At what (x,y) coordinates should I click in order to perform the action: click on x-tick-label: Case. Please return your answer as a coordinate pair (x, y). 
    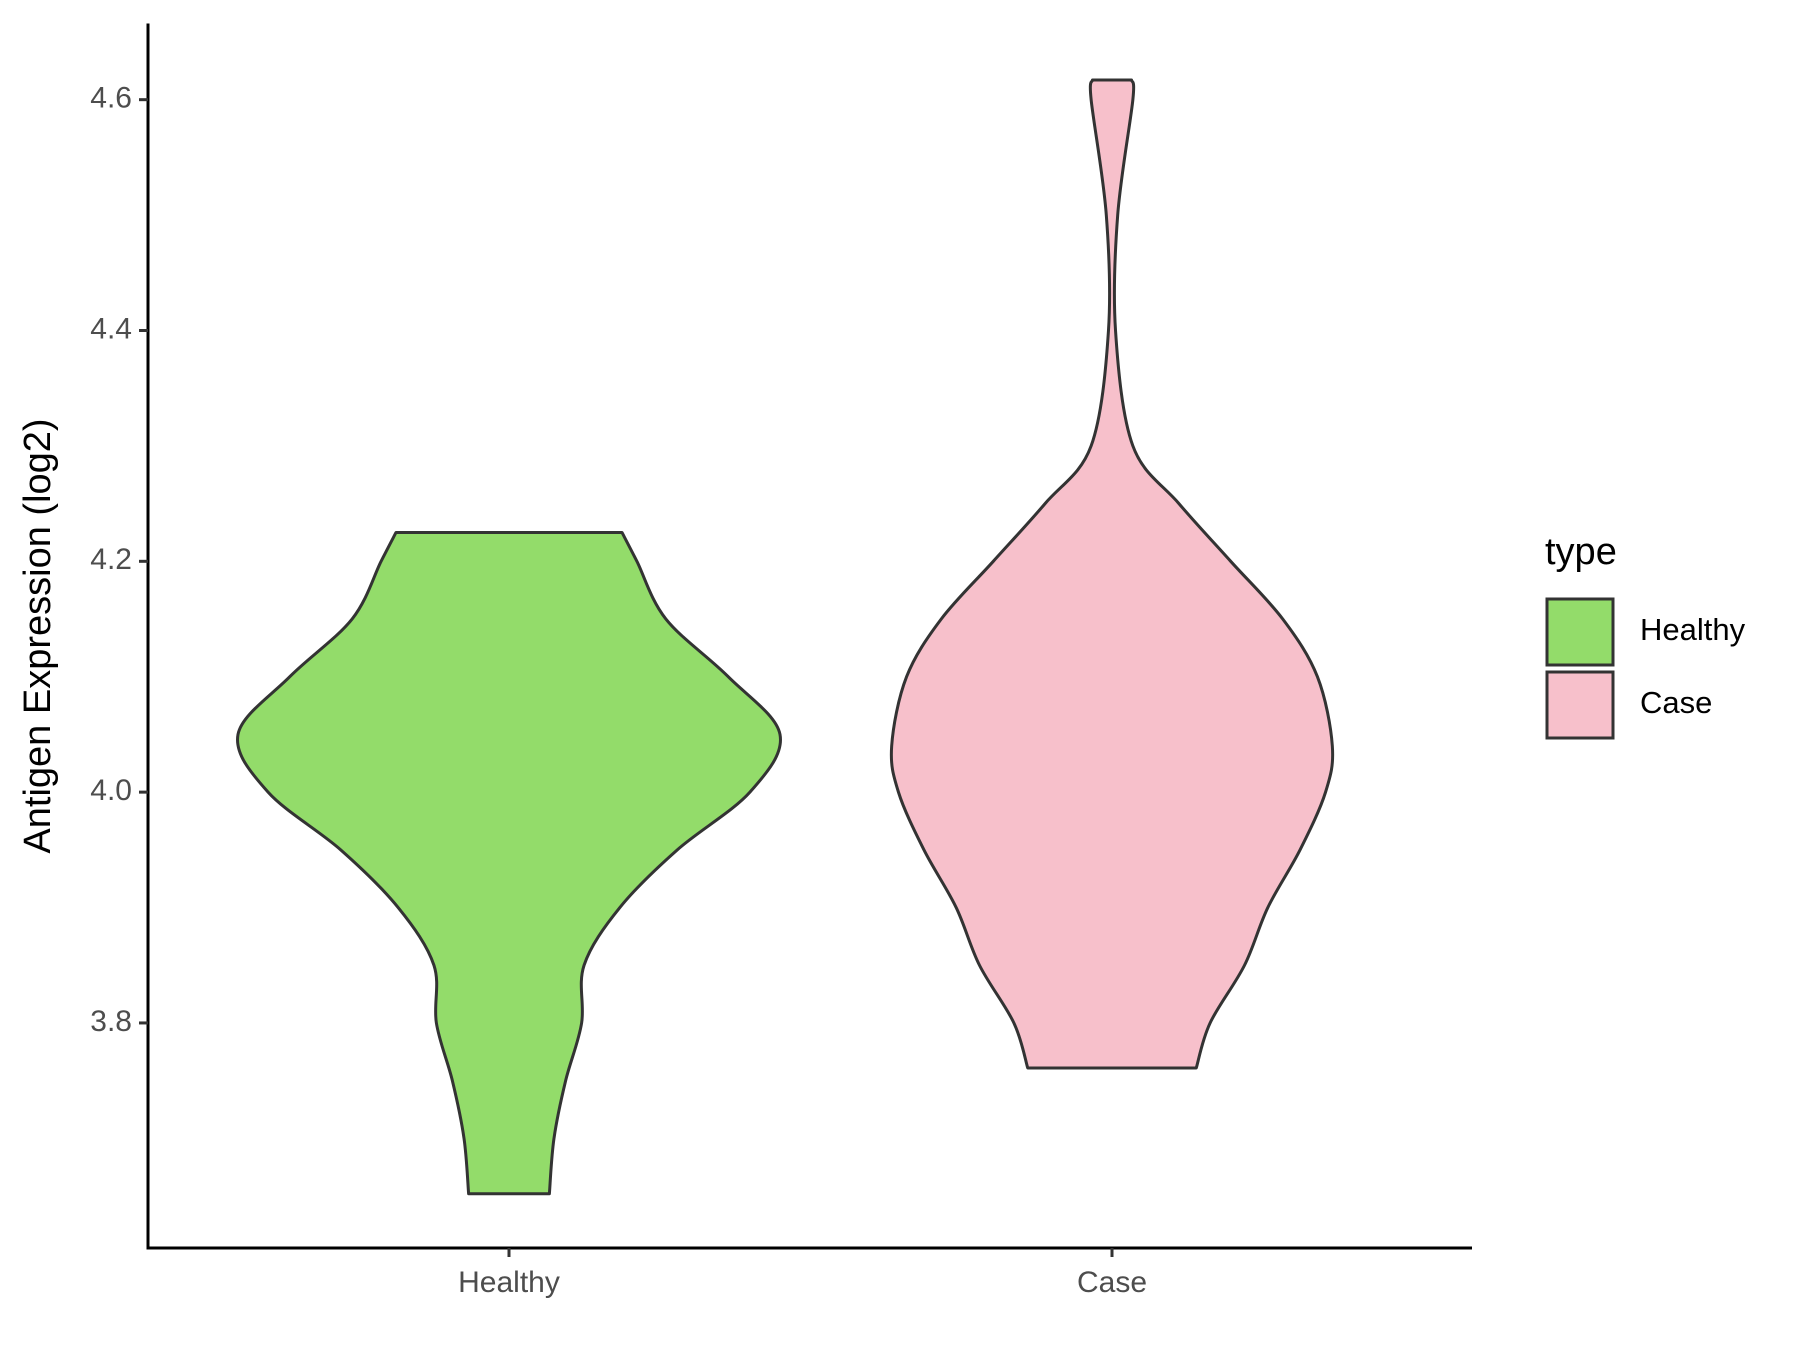
    Looking at the image, I should click on (1112, 1282).